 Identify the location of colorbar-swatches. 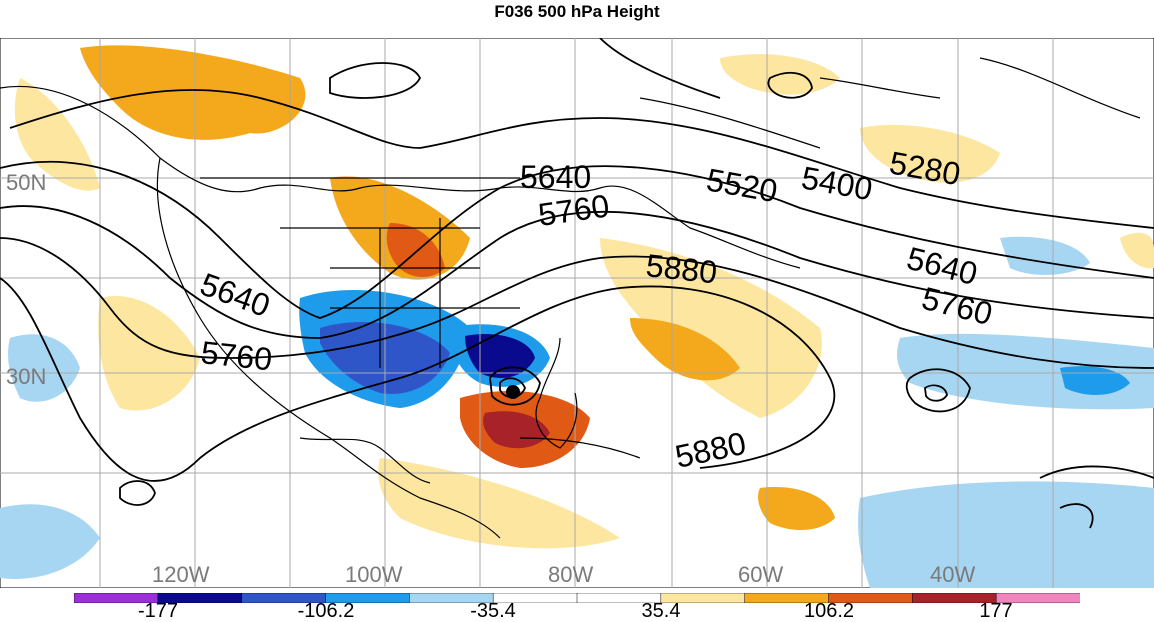
(577, 598).